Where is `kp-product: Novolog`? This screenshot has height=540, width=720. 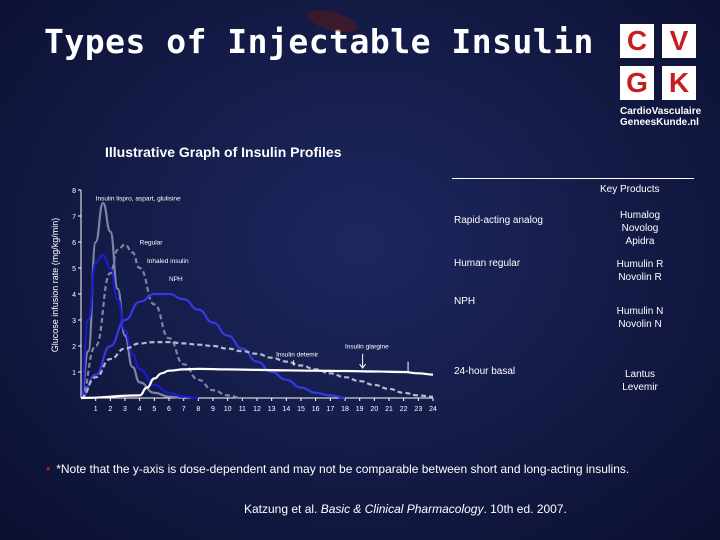
kp-product: Novolog is located at coordinates (640, 228).